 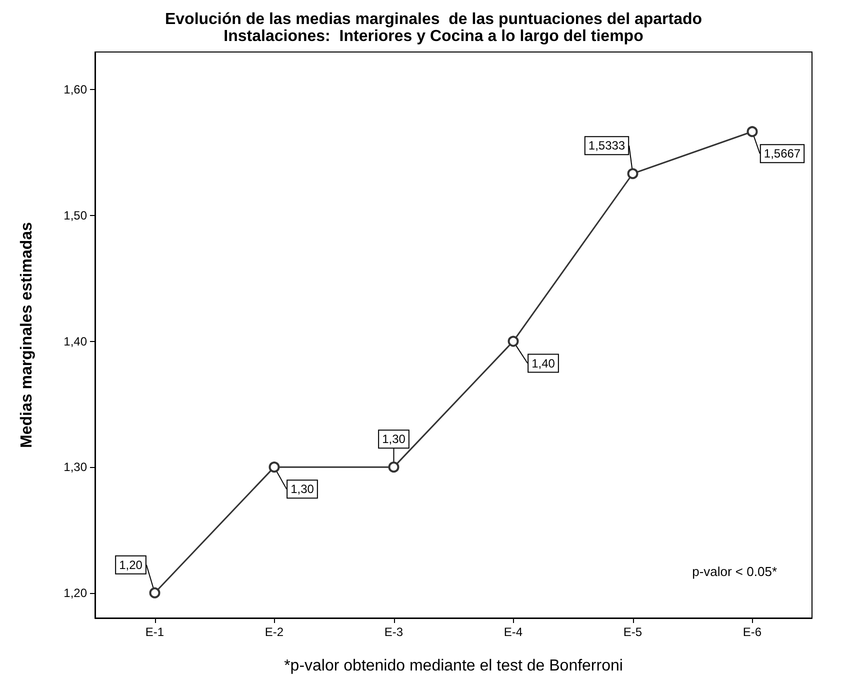 What do you see at coordinates (433, 28) in the screenshot?
I see `chart-title: Evolución de las medias marginales de las puntuaciones del apartado Instalaciones: Interiores y Cocina a lo largo del tiempo` at bounding box center [433, 28].